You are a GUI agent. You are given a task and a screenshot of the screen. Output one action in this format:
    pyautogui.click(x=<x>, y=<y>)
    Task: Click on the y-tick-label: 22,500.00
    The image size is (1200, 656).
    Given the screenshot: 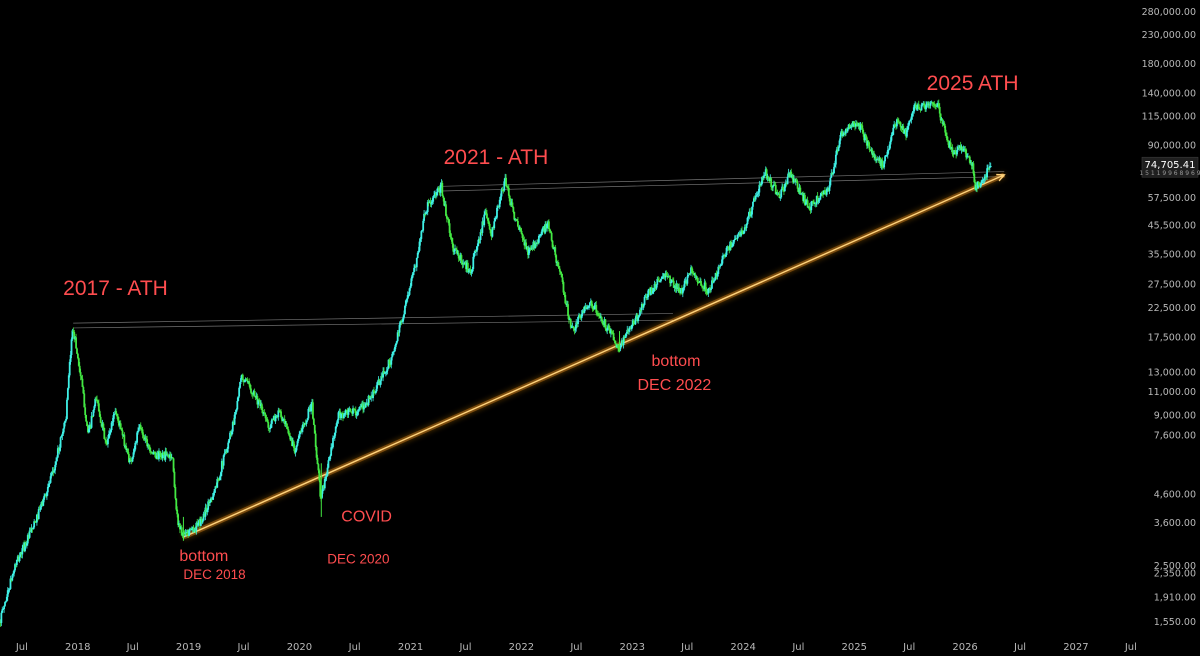 What is the action you would take?
    pyautogui.click(x=1172, y=308)
    